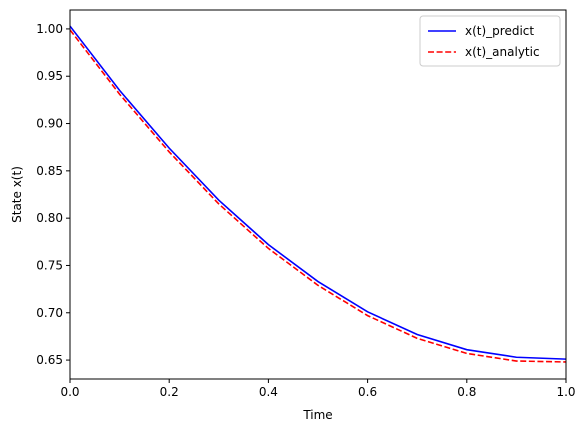 The width and height of the screenshot is (587, 432). I want to click on y-axis-ticks: 0.65 0.70 0.75 0.80 0.85 0.90 0.95 1.00, so click(53, 194).